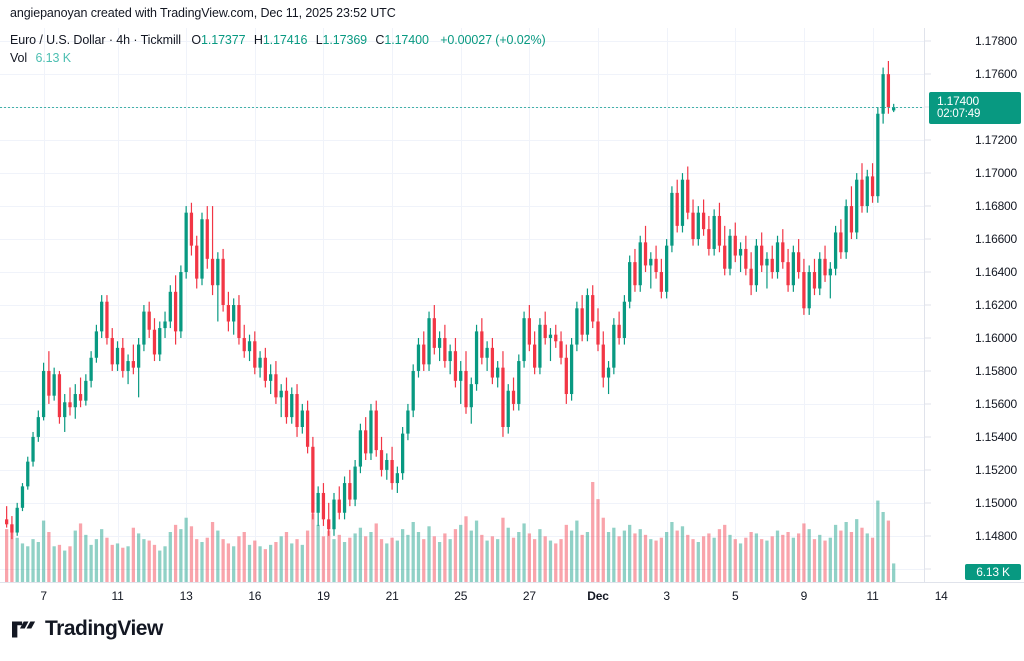 This screenshot has width=1024, height=661. I want to click on time-axis: 7 11 13 16 19 21 25 27 Dec 3 5 9 11 14, so click(512, 596).